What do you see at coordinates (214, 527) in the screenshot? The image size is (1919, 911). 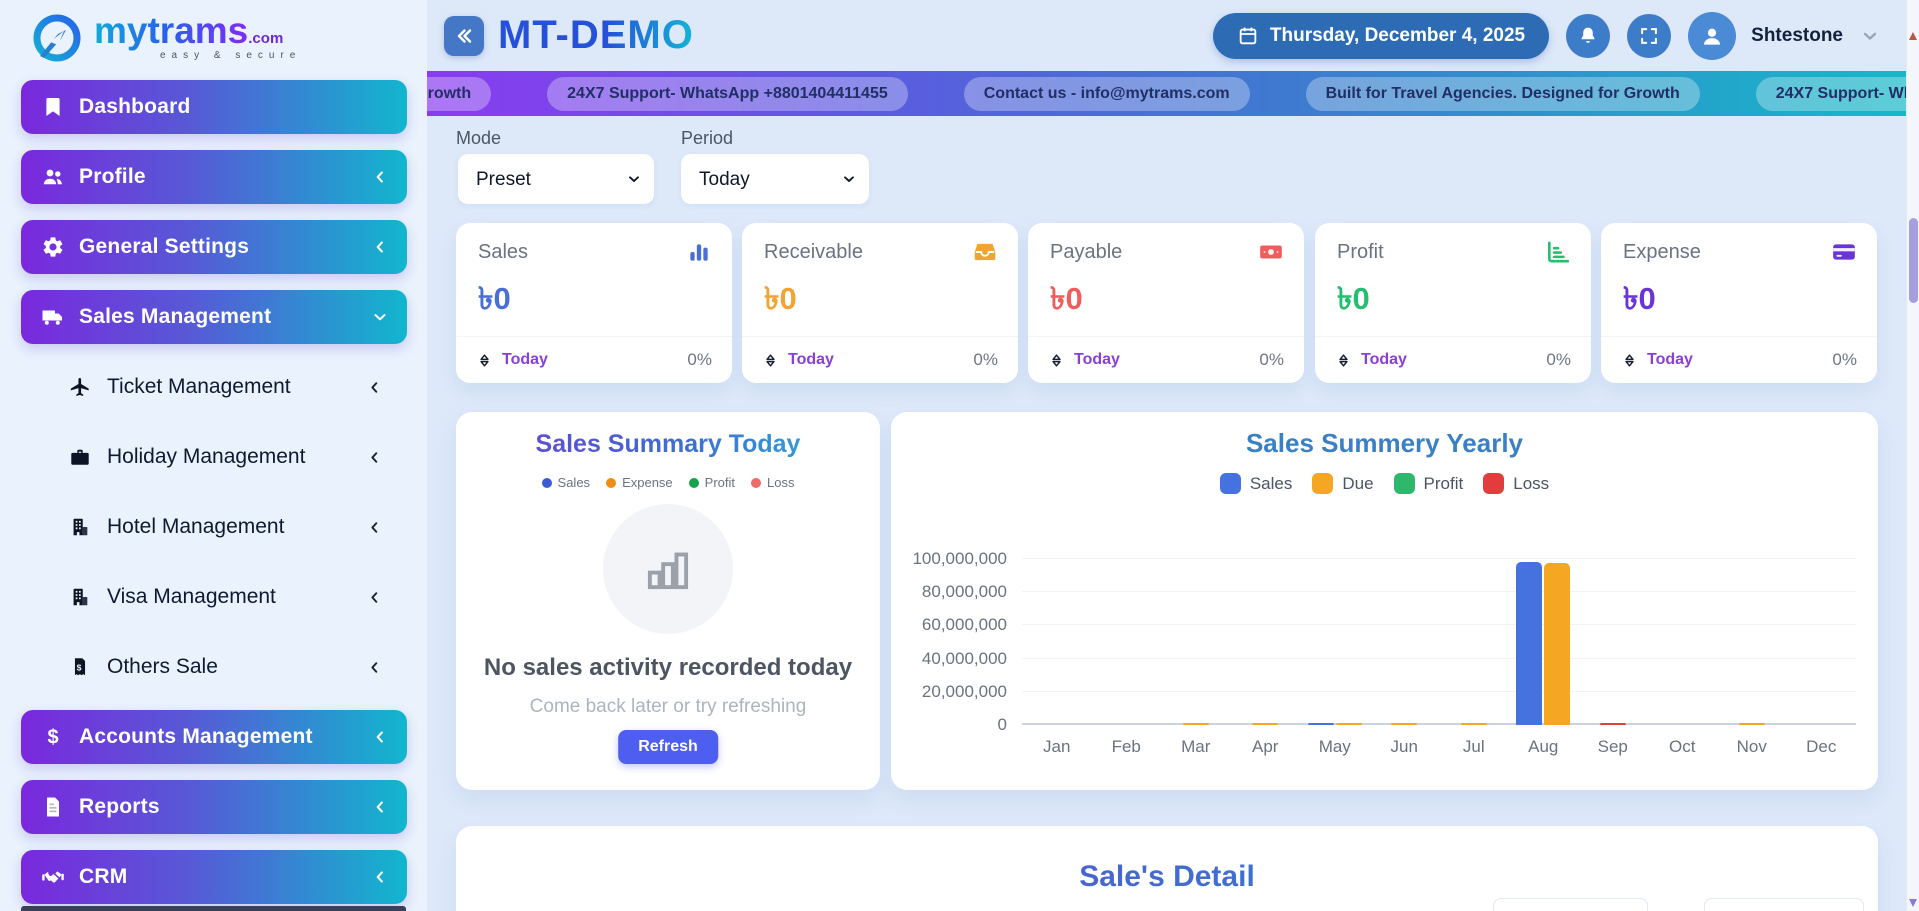 I see `sidebar-item-hotel-management: Hotel Management` at bounding box center [214, 527].